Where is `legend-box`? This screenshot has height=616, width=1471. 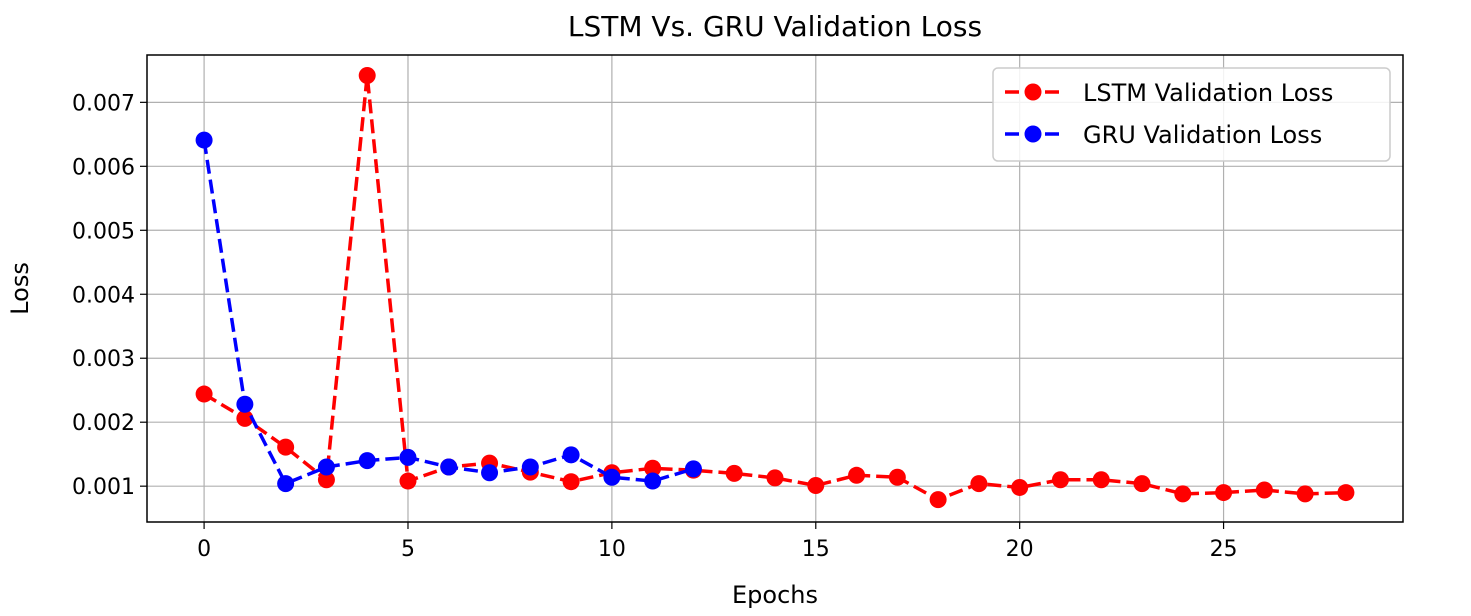
legend-box is located at coordinates (1191, 114).